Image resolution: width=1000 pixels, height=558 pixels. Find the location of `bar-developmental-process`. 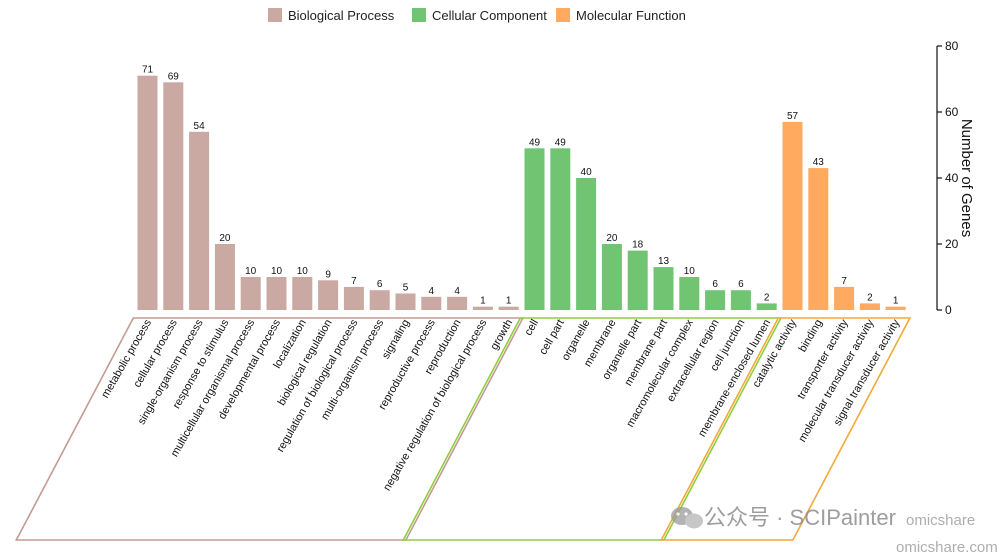

bar-developmental-process is located at coordinates (276, 293).